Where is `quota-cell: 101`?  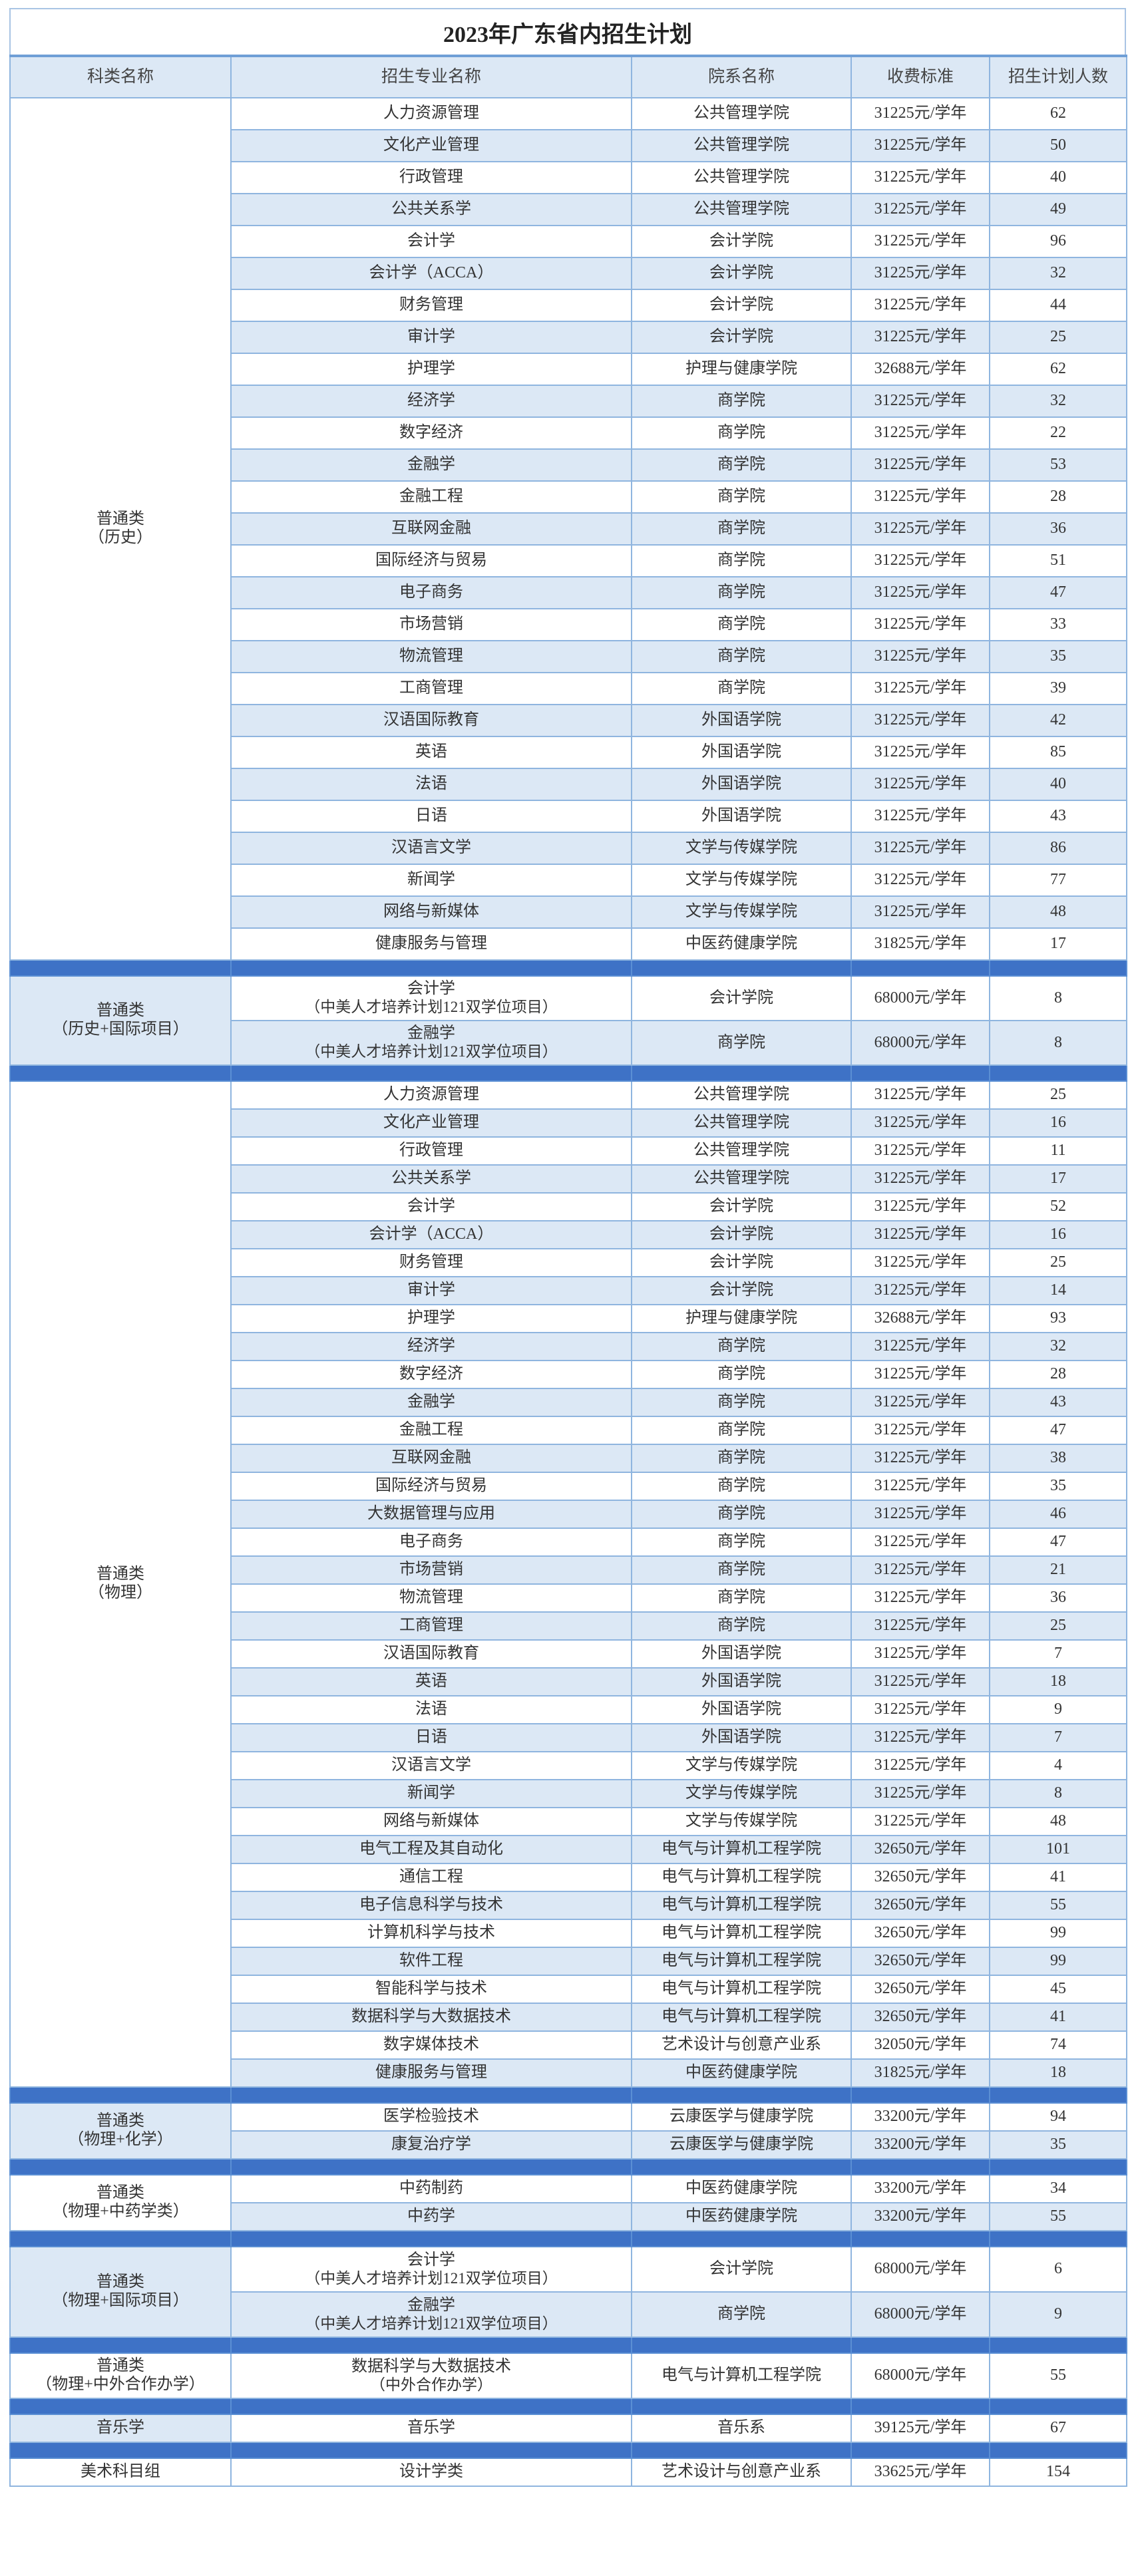 quota-cell: 101 is located at coordinates (1058, 1849).